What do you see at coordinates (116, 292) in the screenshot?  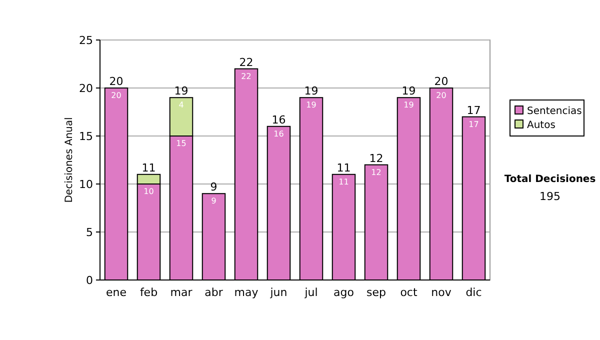 I see `x-tick-label: ene` at bounding box center [116, 292].